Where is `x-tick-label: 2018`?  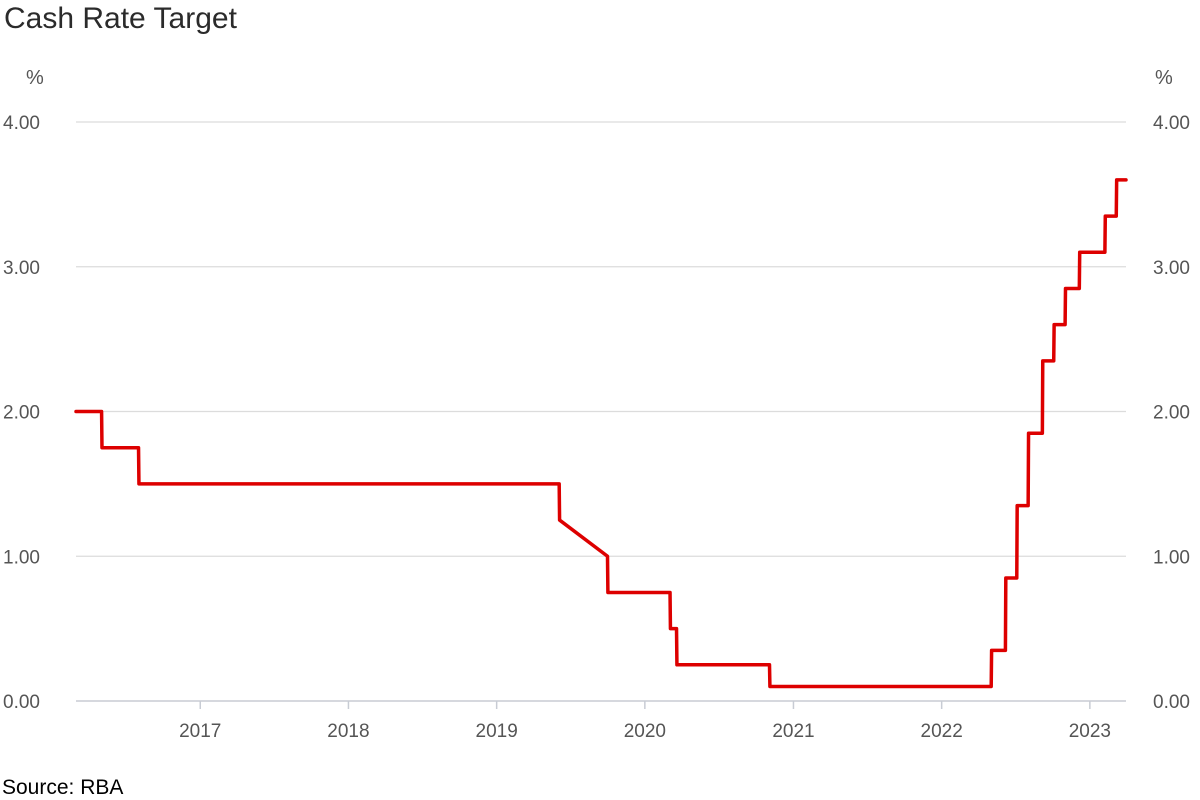
x-tick-label: 2018 is located at coordinates (348, 731).